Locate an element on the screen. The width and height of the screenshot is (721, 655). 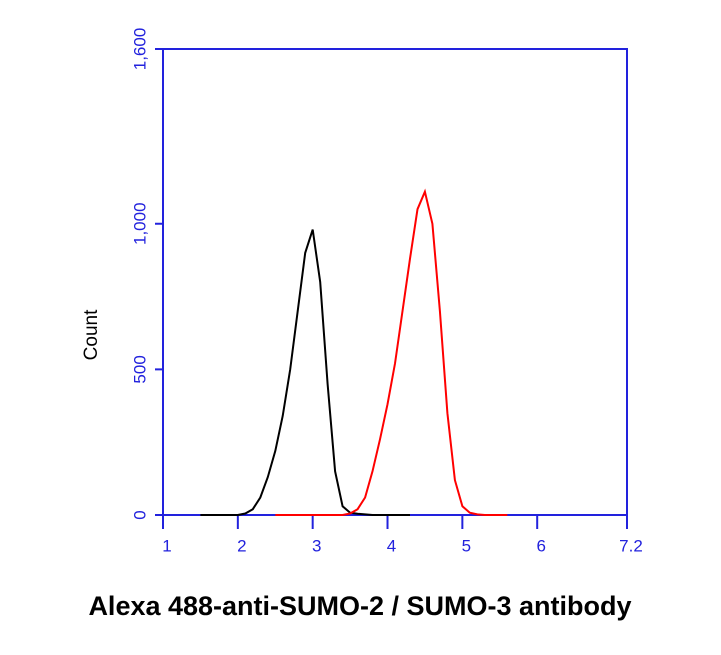
y-tick-label: 500 is located at coordinates (139, 369).